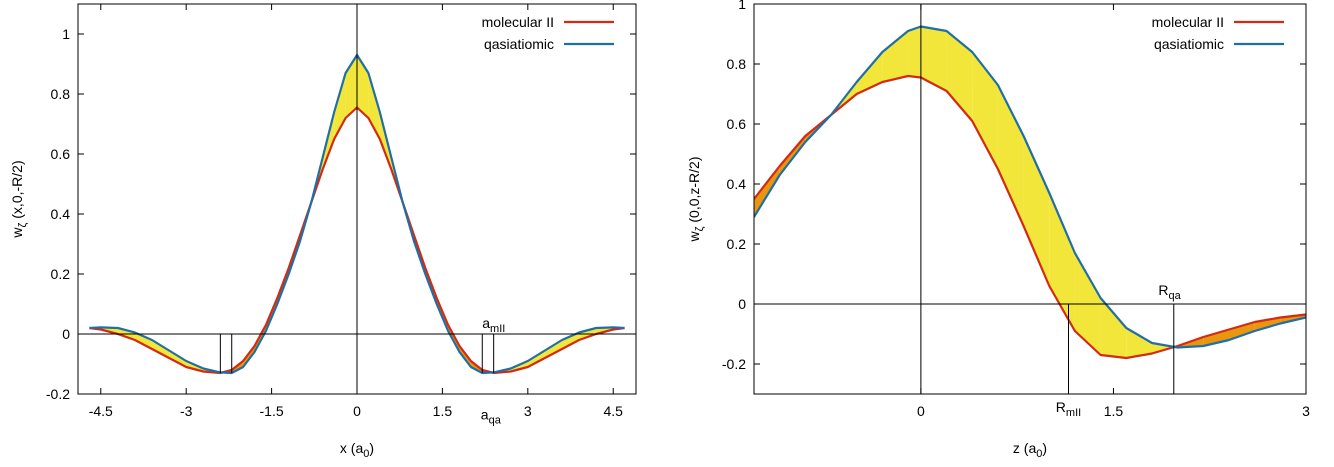 This screenshot has width=1334, height=467. What do you see at coordinates (19, 199) in the screenshot?
I see `y-axis-label: wζ (x,0,-R/2)` at bounding box center [19, 199].